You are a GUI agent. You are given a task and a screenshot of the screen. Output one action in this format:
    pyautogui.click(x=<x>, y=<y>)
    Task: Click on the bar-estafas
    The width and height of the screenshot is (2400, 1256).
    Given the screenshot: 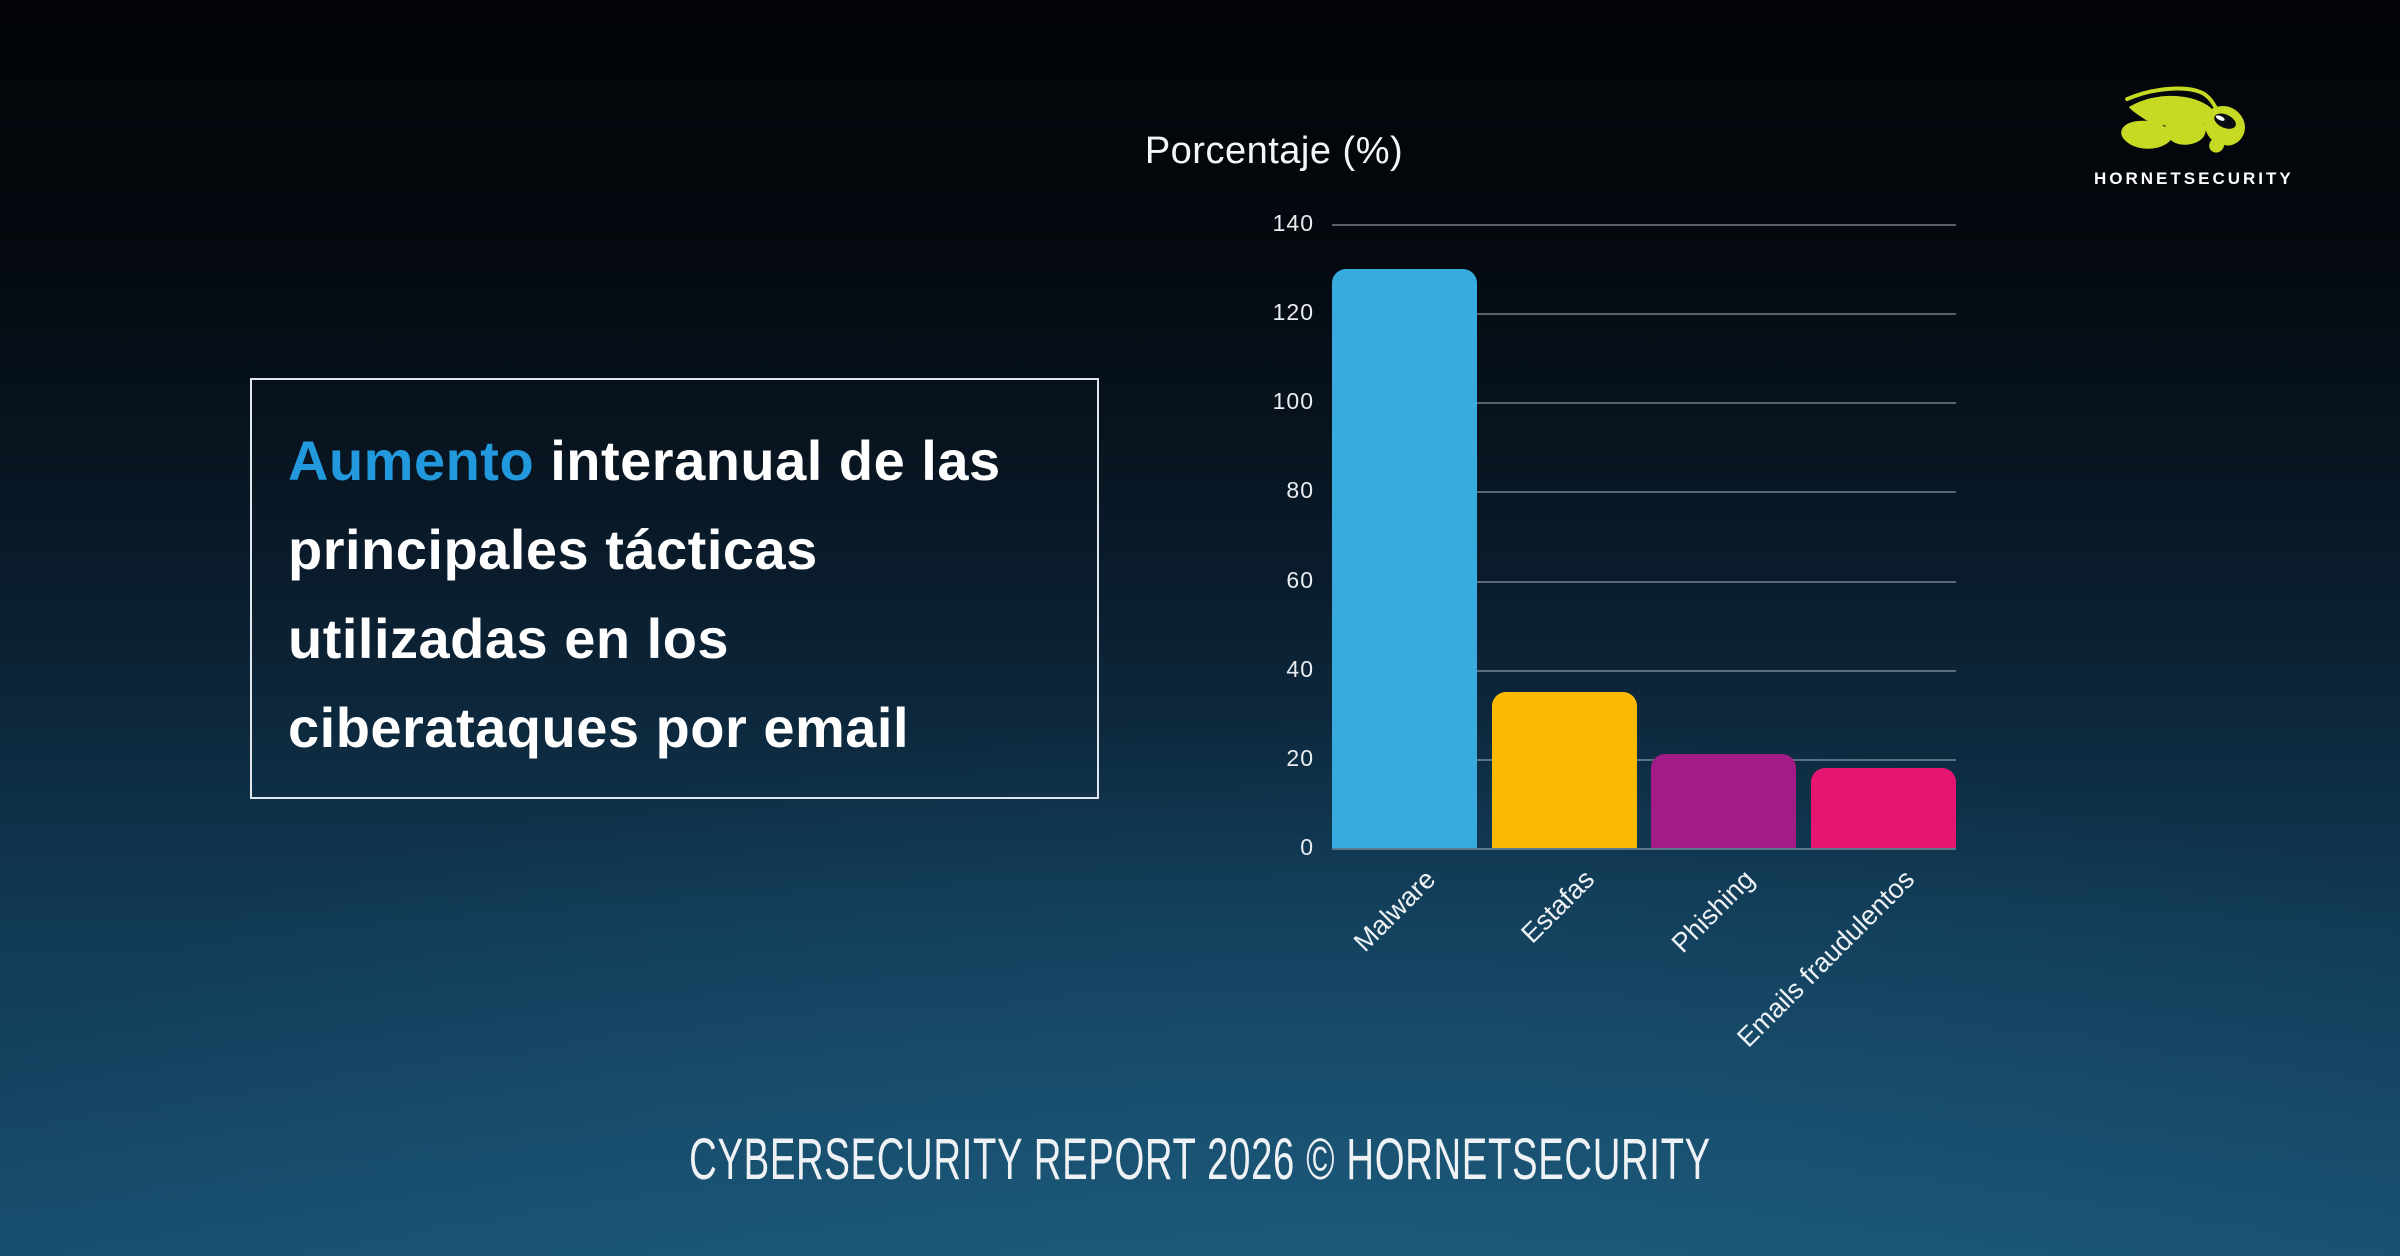 What is the action you would take?
    pyautogui.click(x=1564, y=770)
    